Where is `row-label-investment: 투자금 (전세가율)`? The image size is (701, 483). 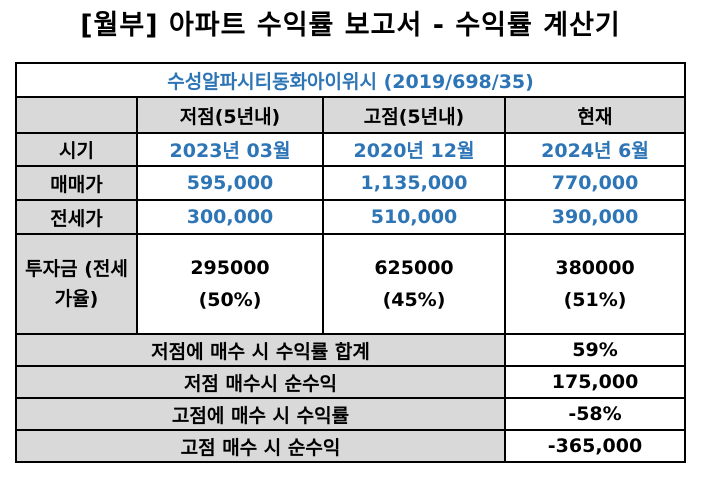 row-label-investment: 투자금 (전세가율) is located at coordinates (76, 284).